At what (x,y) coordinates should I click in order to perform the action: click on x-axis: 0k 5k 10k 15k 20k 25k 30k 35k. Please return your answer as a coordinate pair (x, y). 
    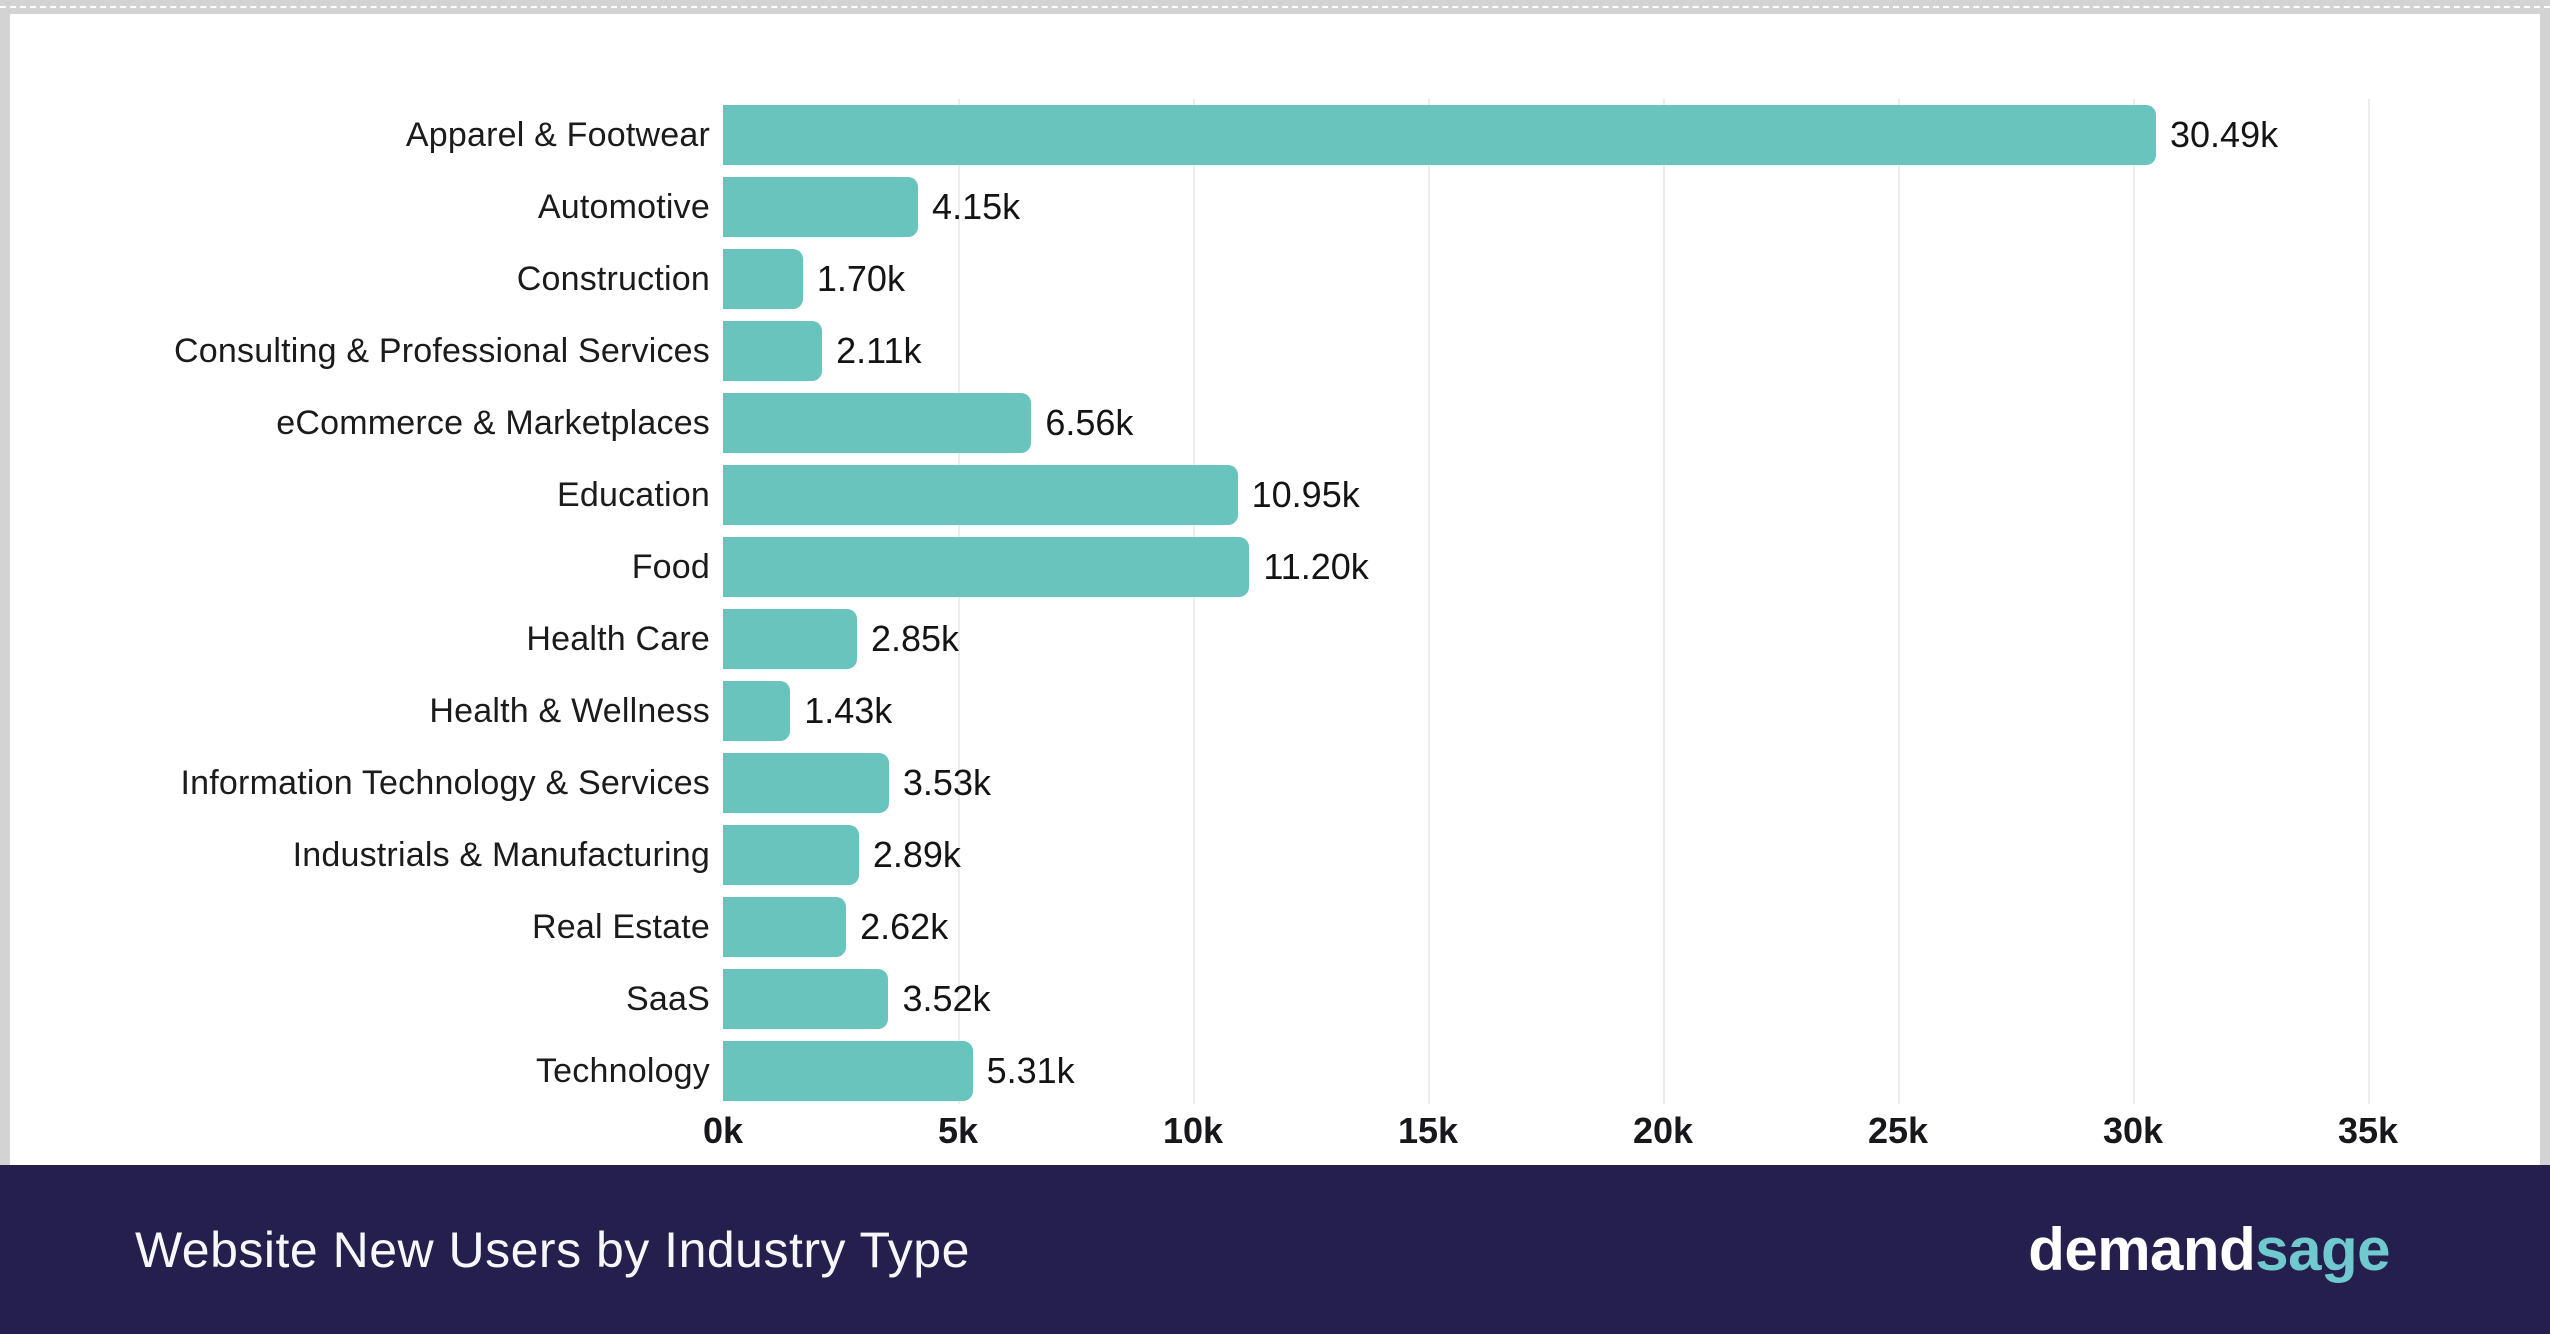
    Looking at the image, I should click on (1275, 1133).